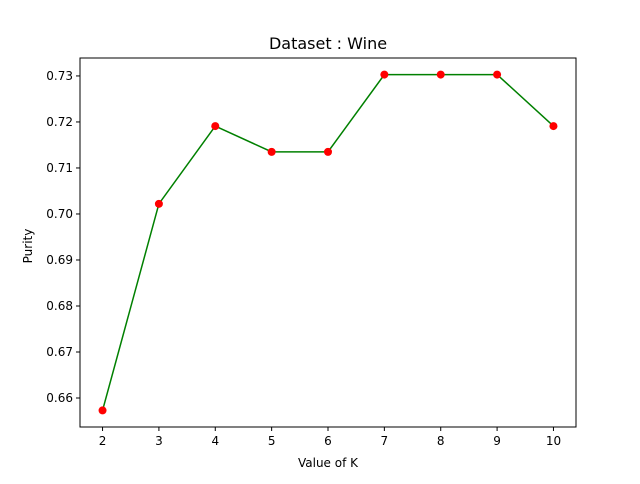 The height and width of the screenshot is (484, 640). I want to click on chart-title: Dataset : Wine, so click(328, 43).